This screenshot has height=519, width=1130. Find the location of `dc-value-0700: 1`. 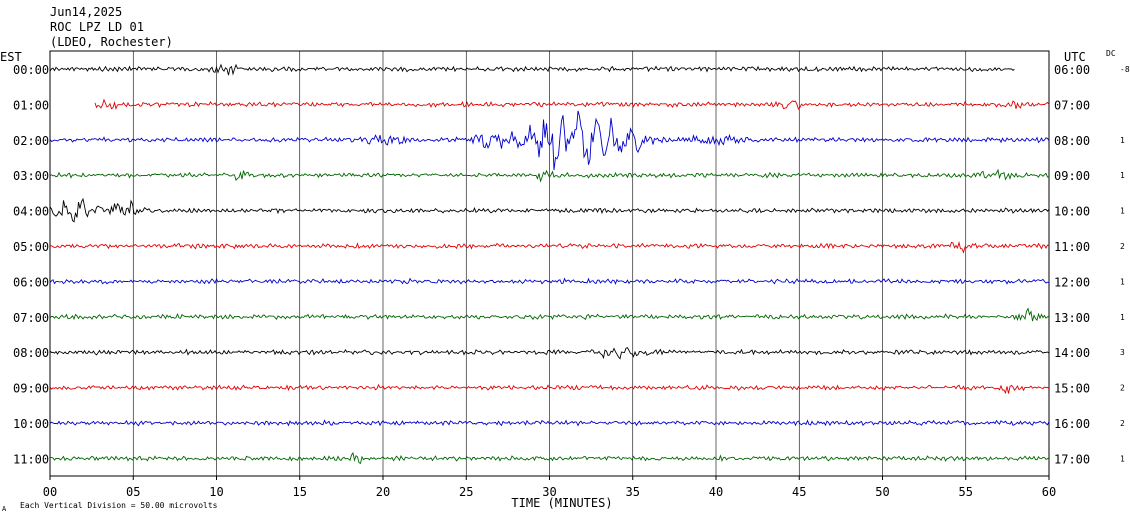

dc-value-0700: 1 is located at coordinates (1122, 317).